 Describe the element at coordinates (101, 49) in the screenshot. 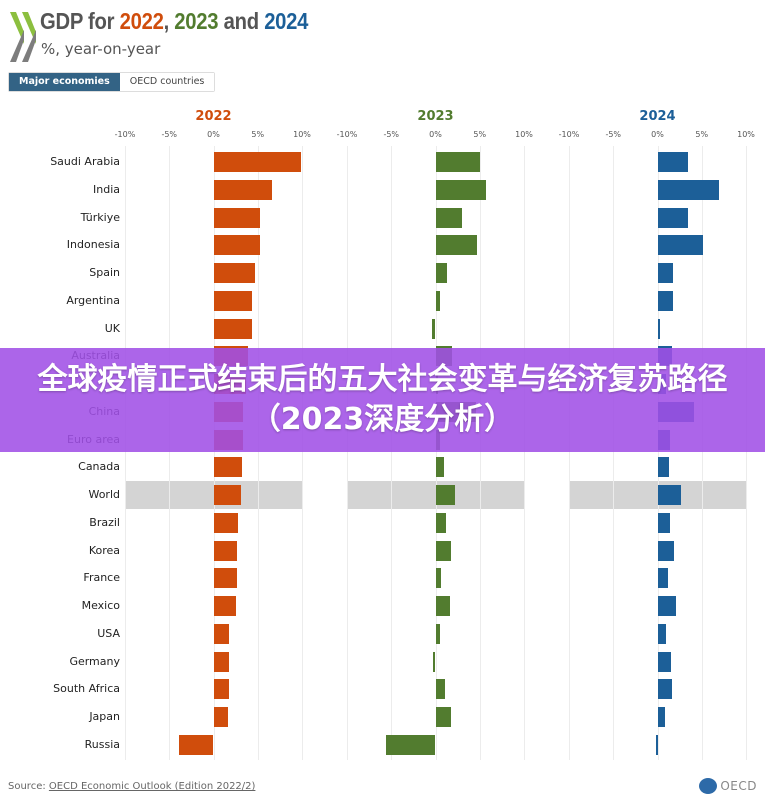

I see `chart-subtitle: %, year-on-year` at that location.